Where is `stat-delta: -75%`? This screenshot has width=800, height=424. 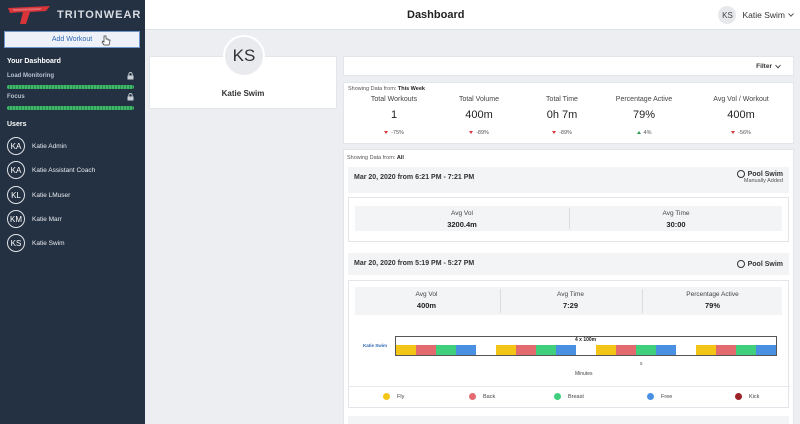
stat-delta: -75% is located at coordinates (394, 133).